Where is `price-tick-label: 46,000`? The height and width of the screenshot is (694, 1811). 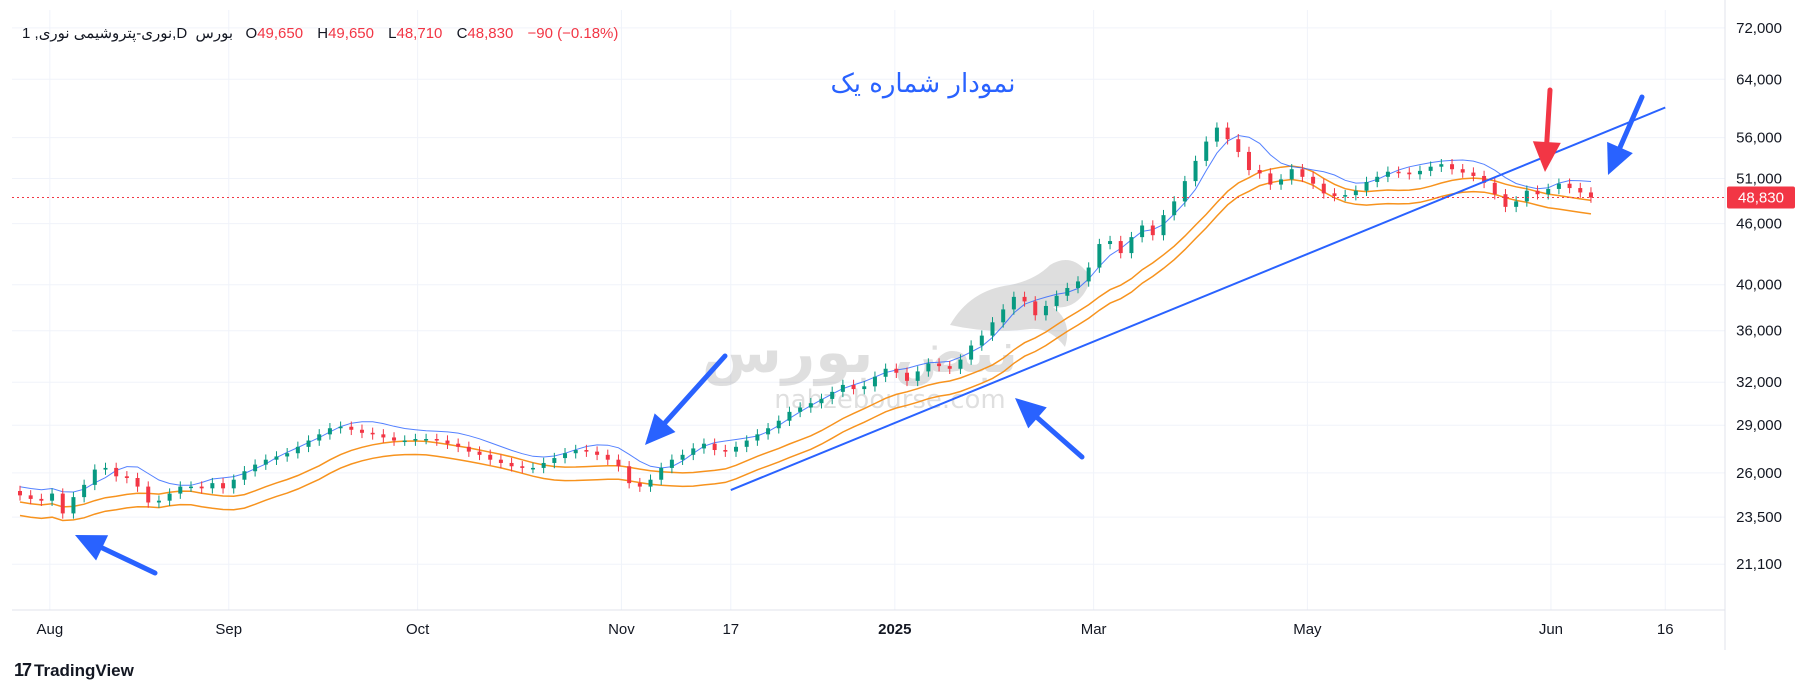
price-tick-label: 46,000 is located at coordinates (1759, 224).